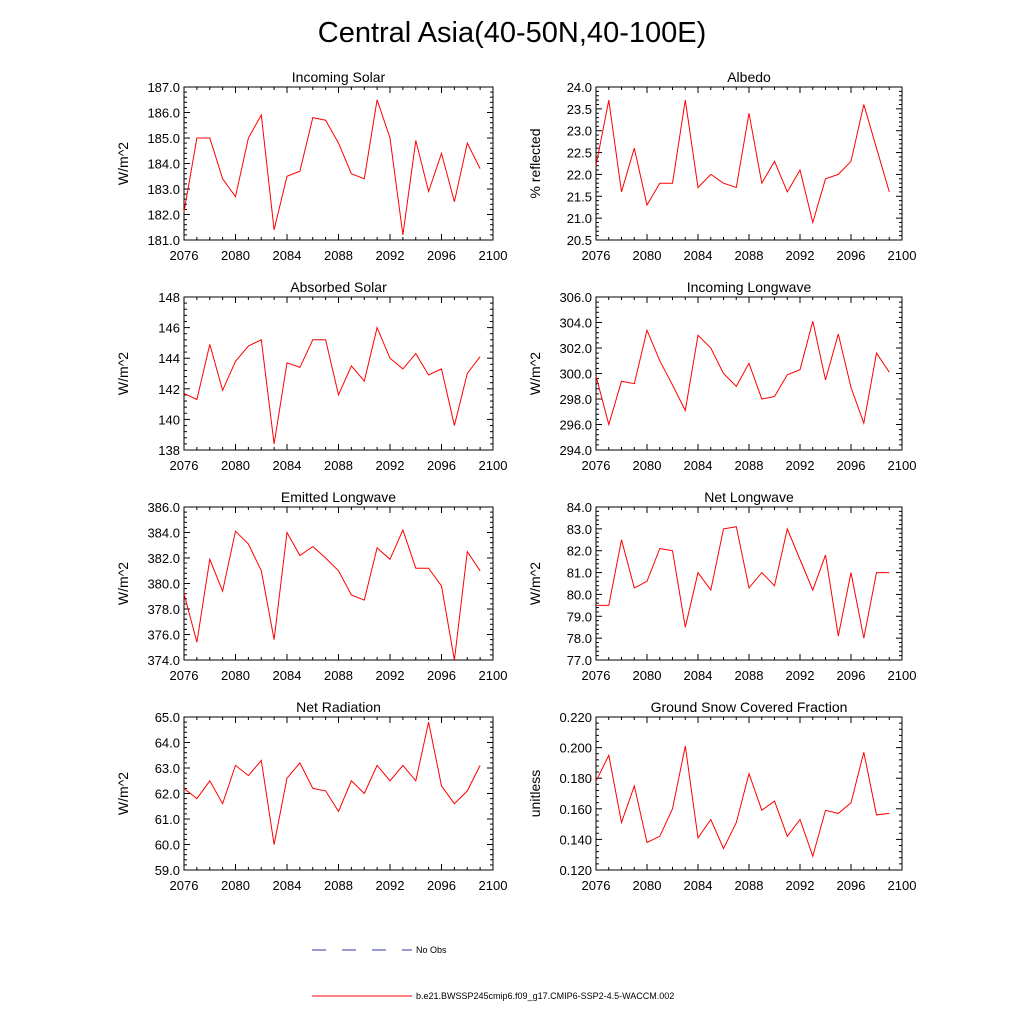 Image resolution: width=1024 pixels, height=1024 pixels. Describe the element at coordinates (575, 717) in the screenshot. I see `y-tick-label: 0.220` at that location.